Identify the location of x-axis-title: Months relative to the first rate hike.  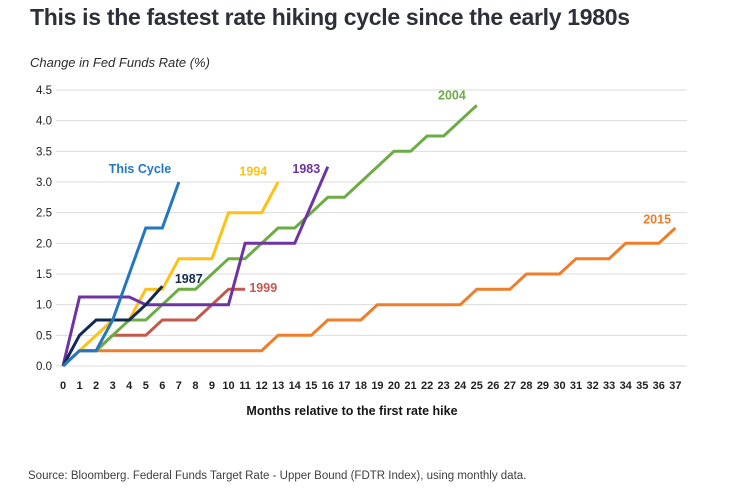
(351, 411).